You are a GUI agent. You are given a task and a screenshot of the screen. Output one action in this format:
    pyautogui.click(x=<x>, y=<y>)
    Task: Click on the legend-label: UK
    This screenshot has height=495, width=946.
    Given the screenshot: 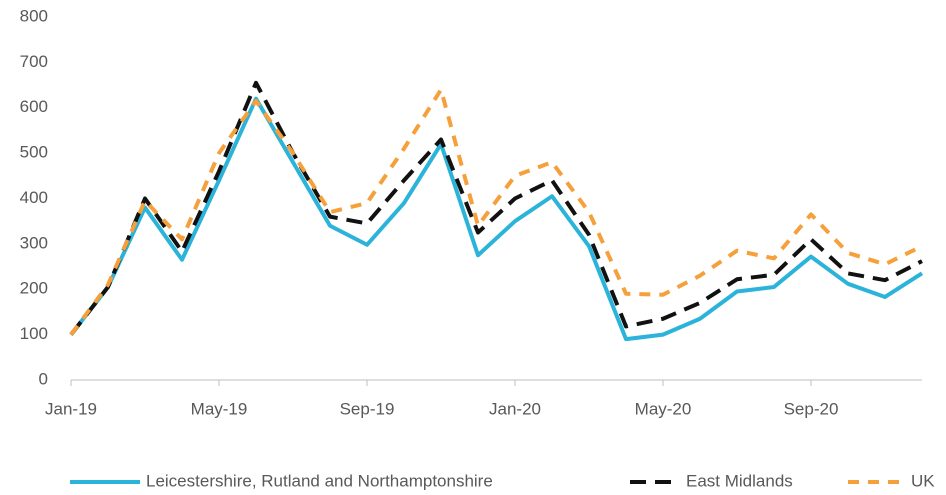 What is the action you would take?
    pyautogui.click(x=923, y=480)
    